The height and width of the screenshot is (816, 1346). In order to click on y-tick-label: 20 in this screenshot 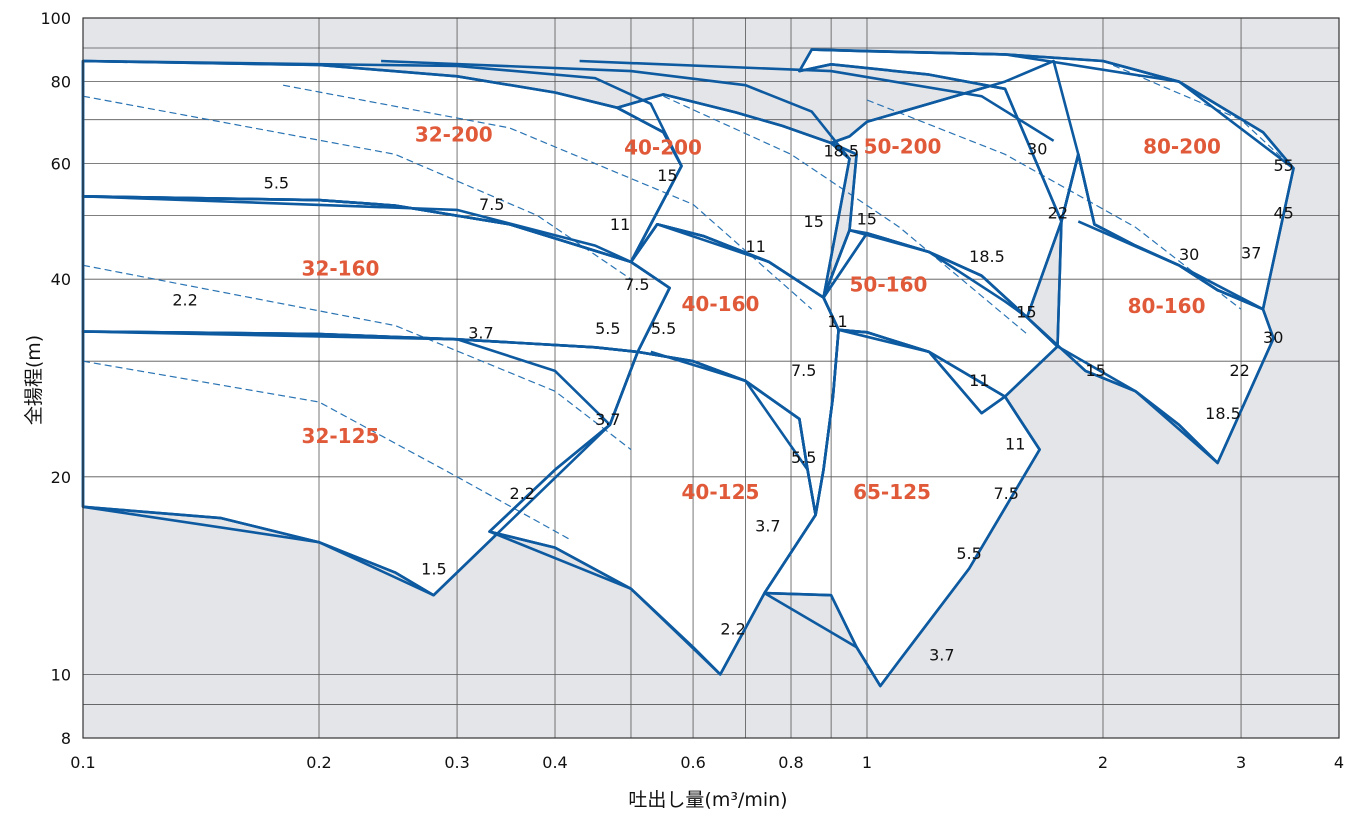, I will do `click(61, 477)`.